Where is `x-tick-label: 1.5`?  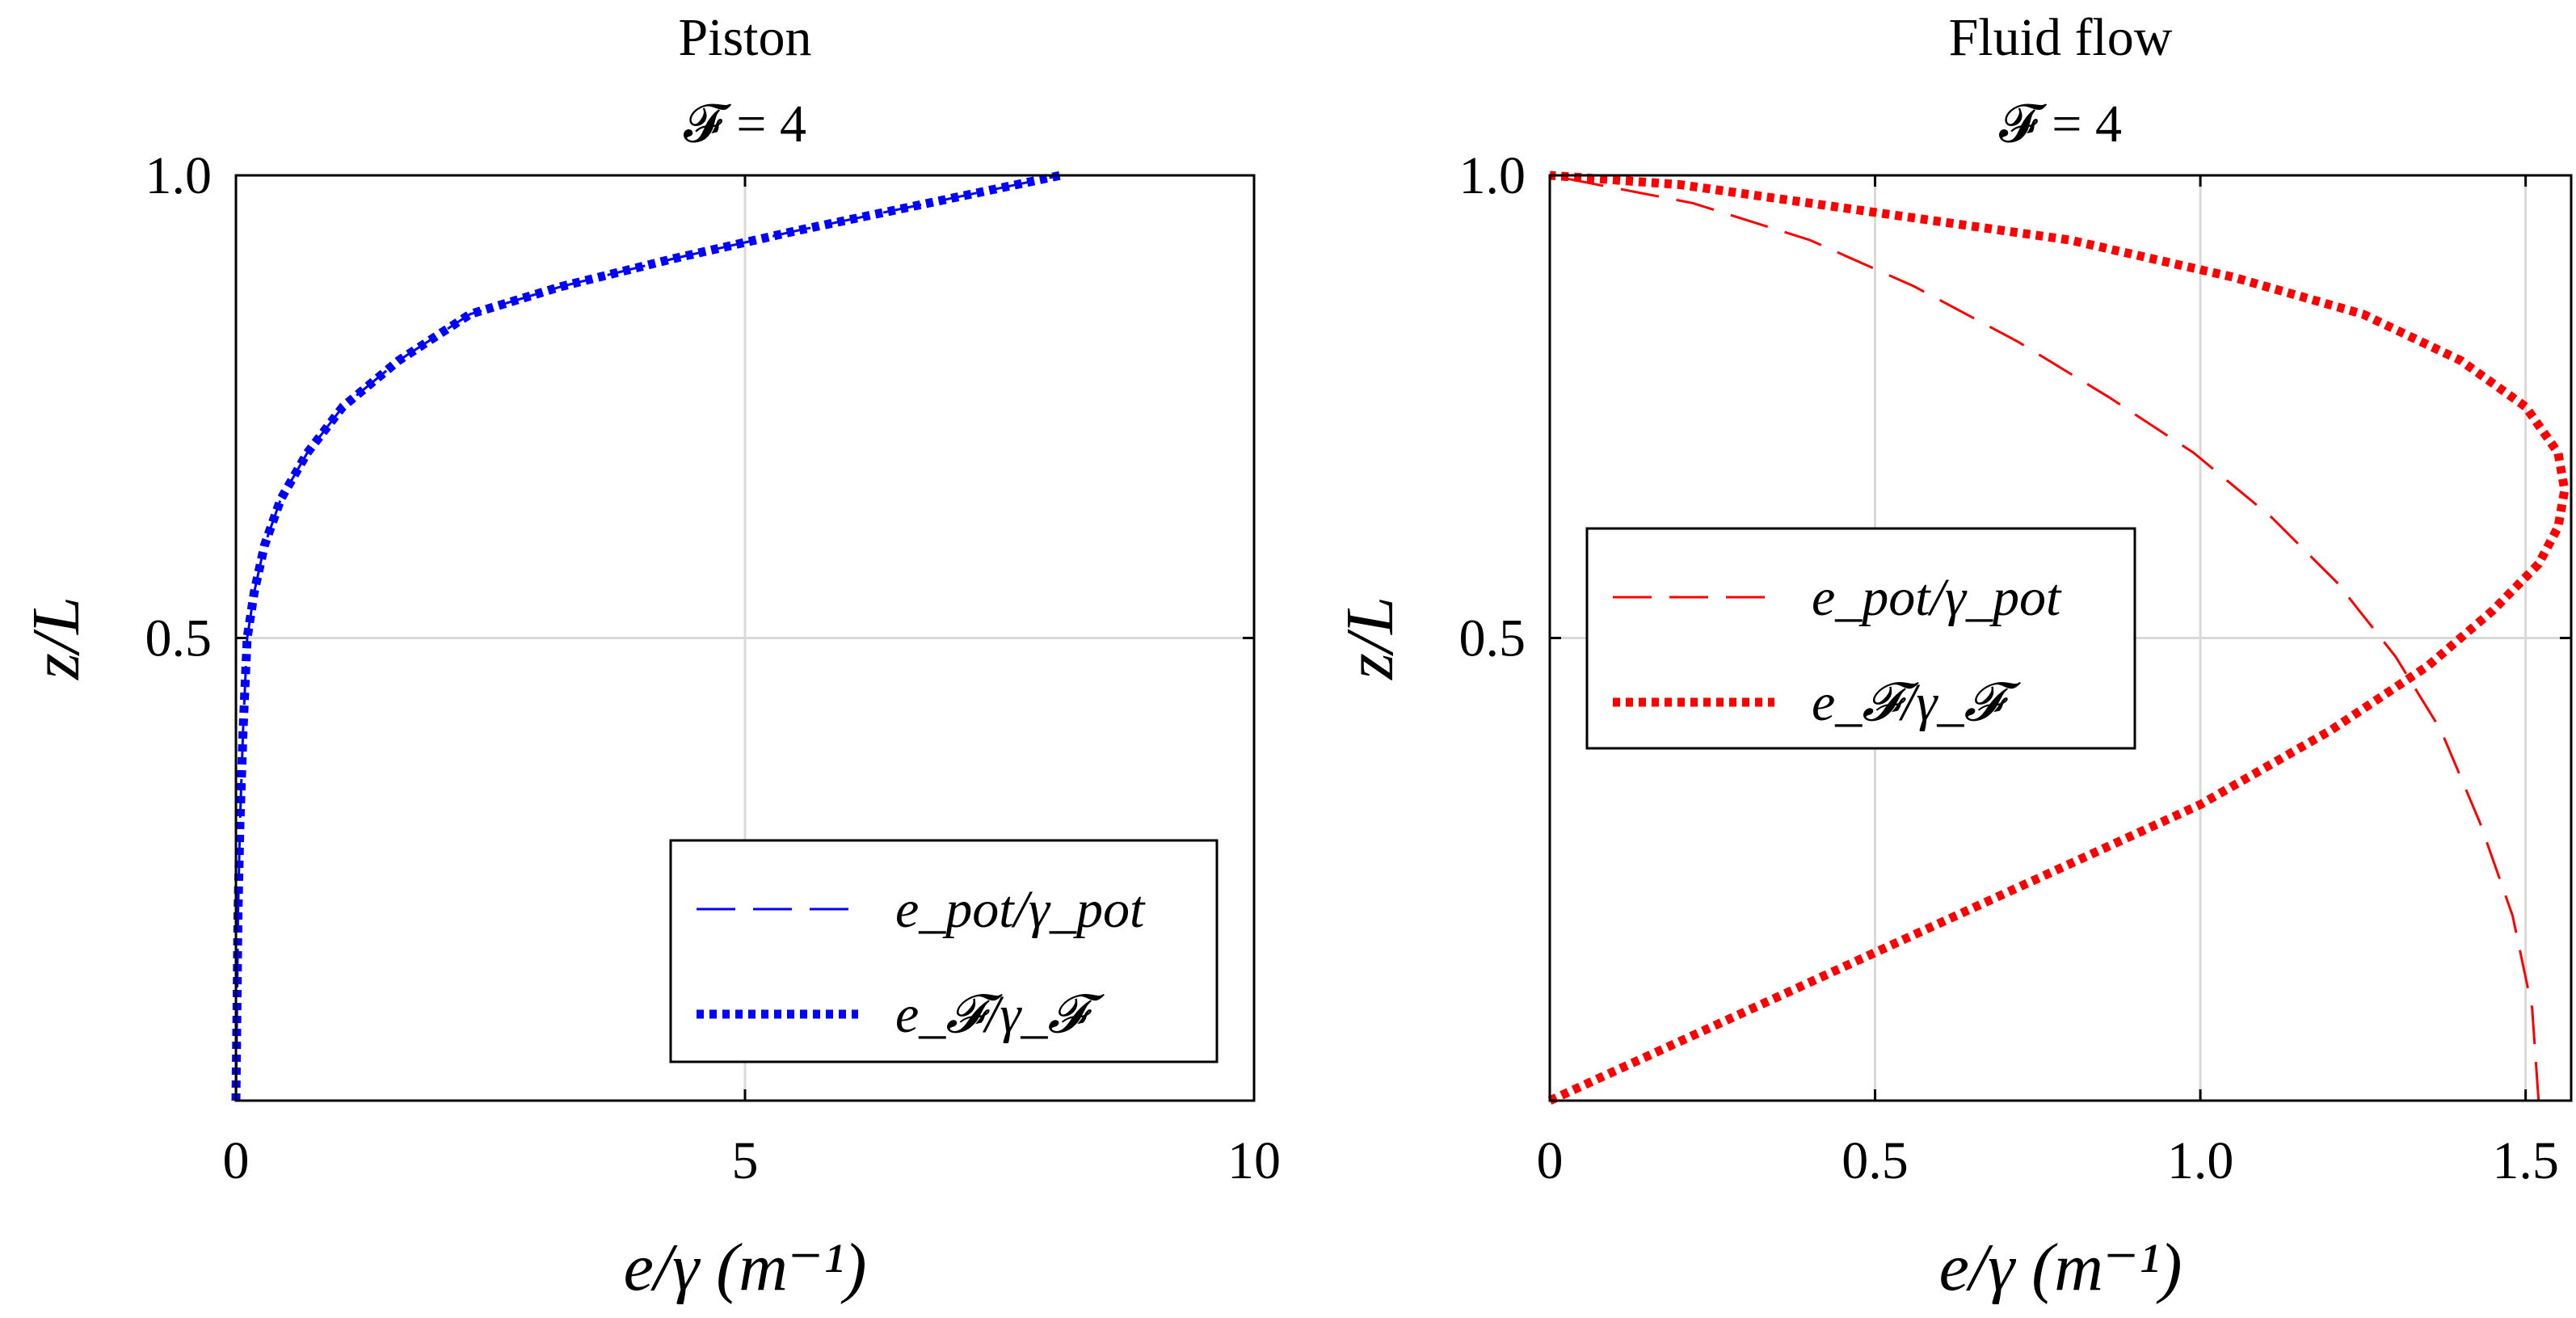 x-tick-label: 1.5 is located at coordinates (2525, 1160).